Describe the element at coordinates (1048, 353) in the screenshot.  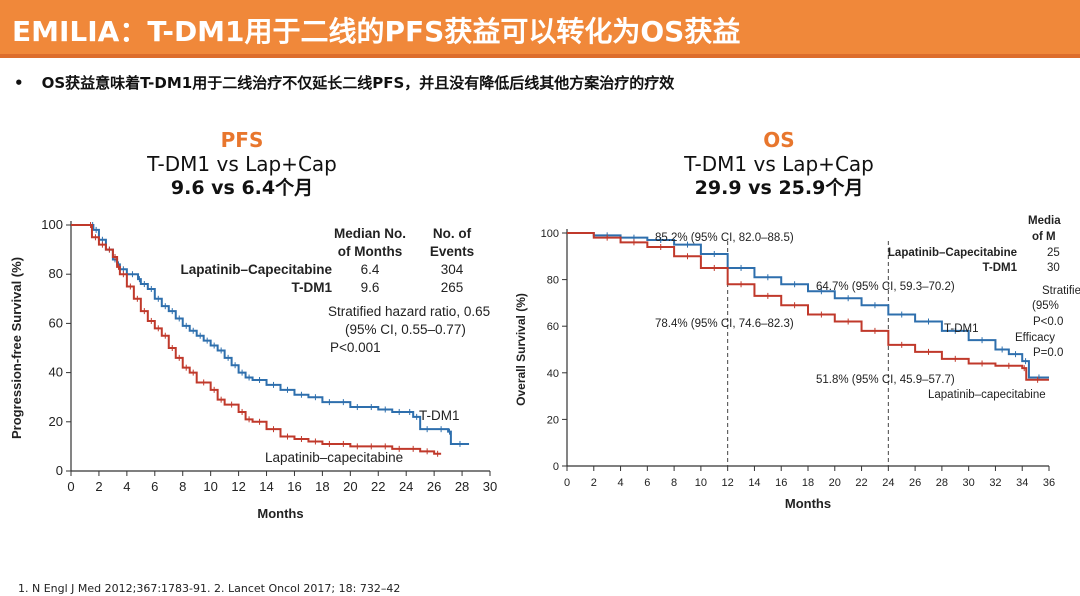
I see `os-note-5: P=0.0` at that location.